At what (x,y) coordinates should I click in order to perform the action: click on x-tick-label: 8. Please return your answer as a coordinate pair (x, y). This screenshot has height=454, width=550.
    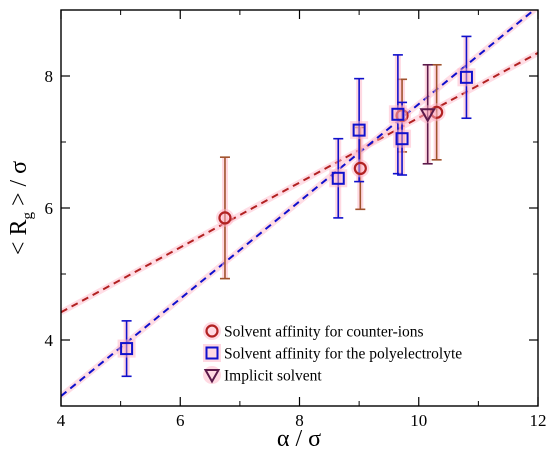
    Looking at the image, I should click on (299, 420).